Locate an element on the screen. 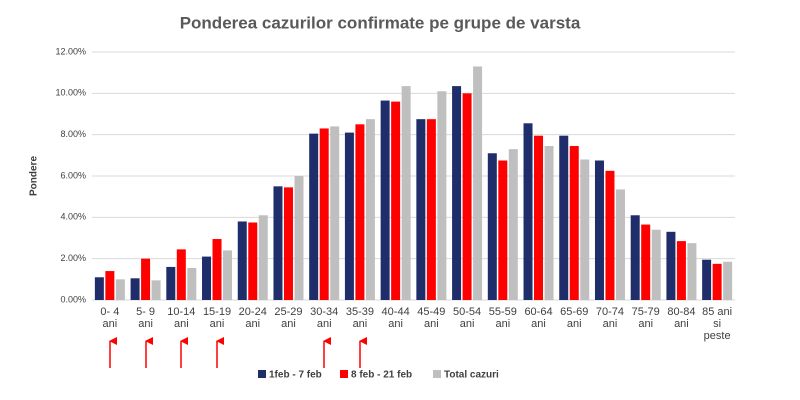  x-tick-label: 35-39 ani is located at coordinates (359, 318).